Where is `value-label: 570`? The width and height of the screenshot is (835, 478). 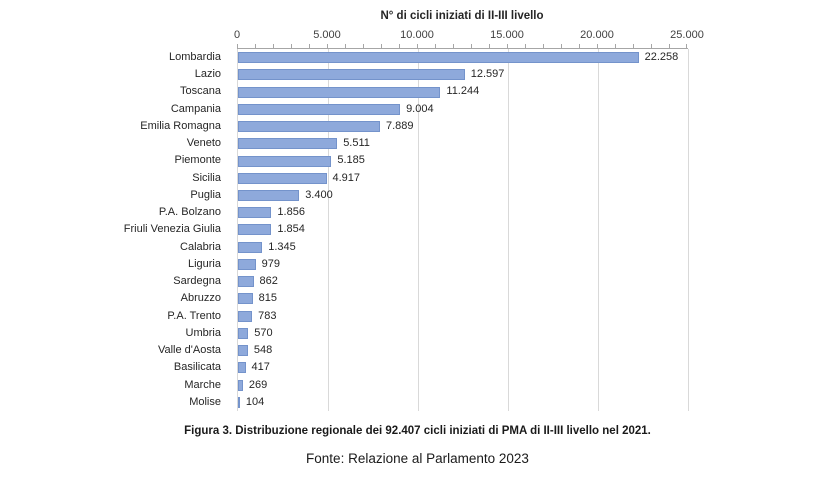 value-label: 570 is located at coordinates (263, 332).